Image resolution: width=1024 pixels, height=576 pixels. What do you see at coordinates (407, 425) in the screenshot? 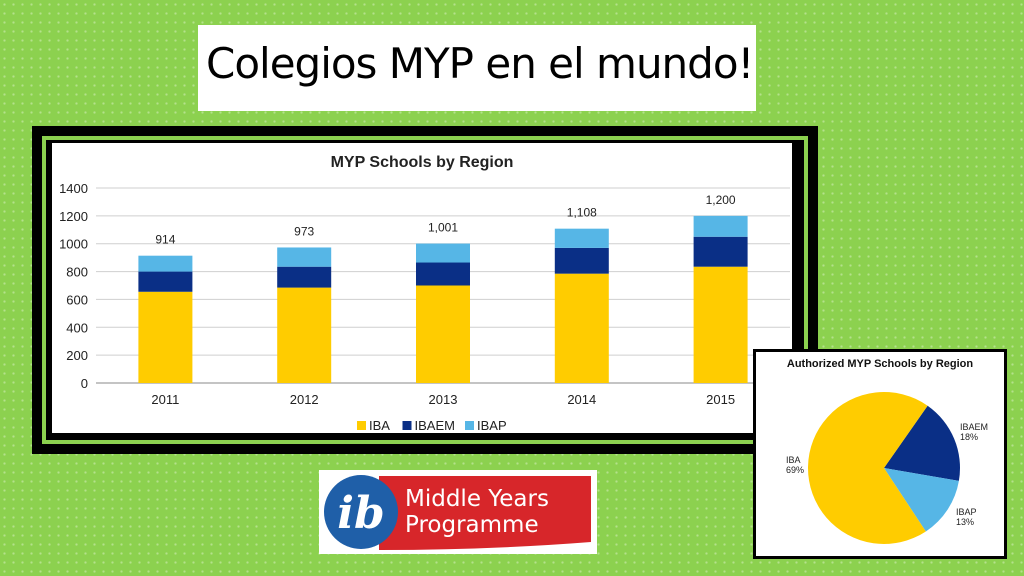
I see `legend-swatch-ibaem` at bounding box center [407, 425].